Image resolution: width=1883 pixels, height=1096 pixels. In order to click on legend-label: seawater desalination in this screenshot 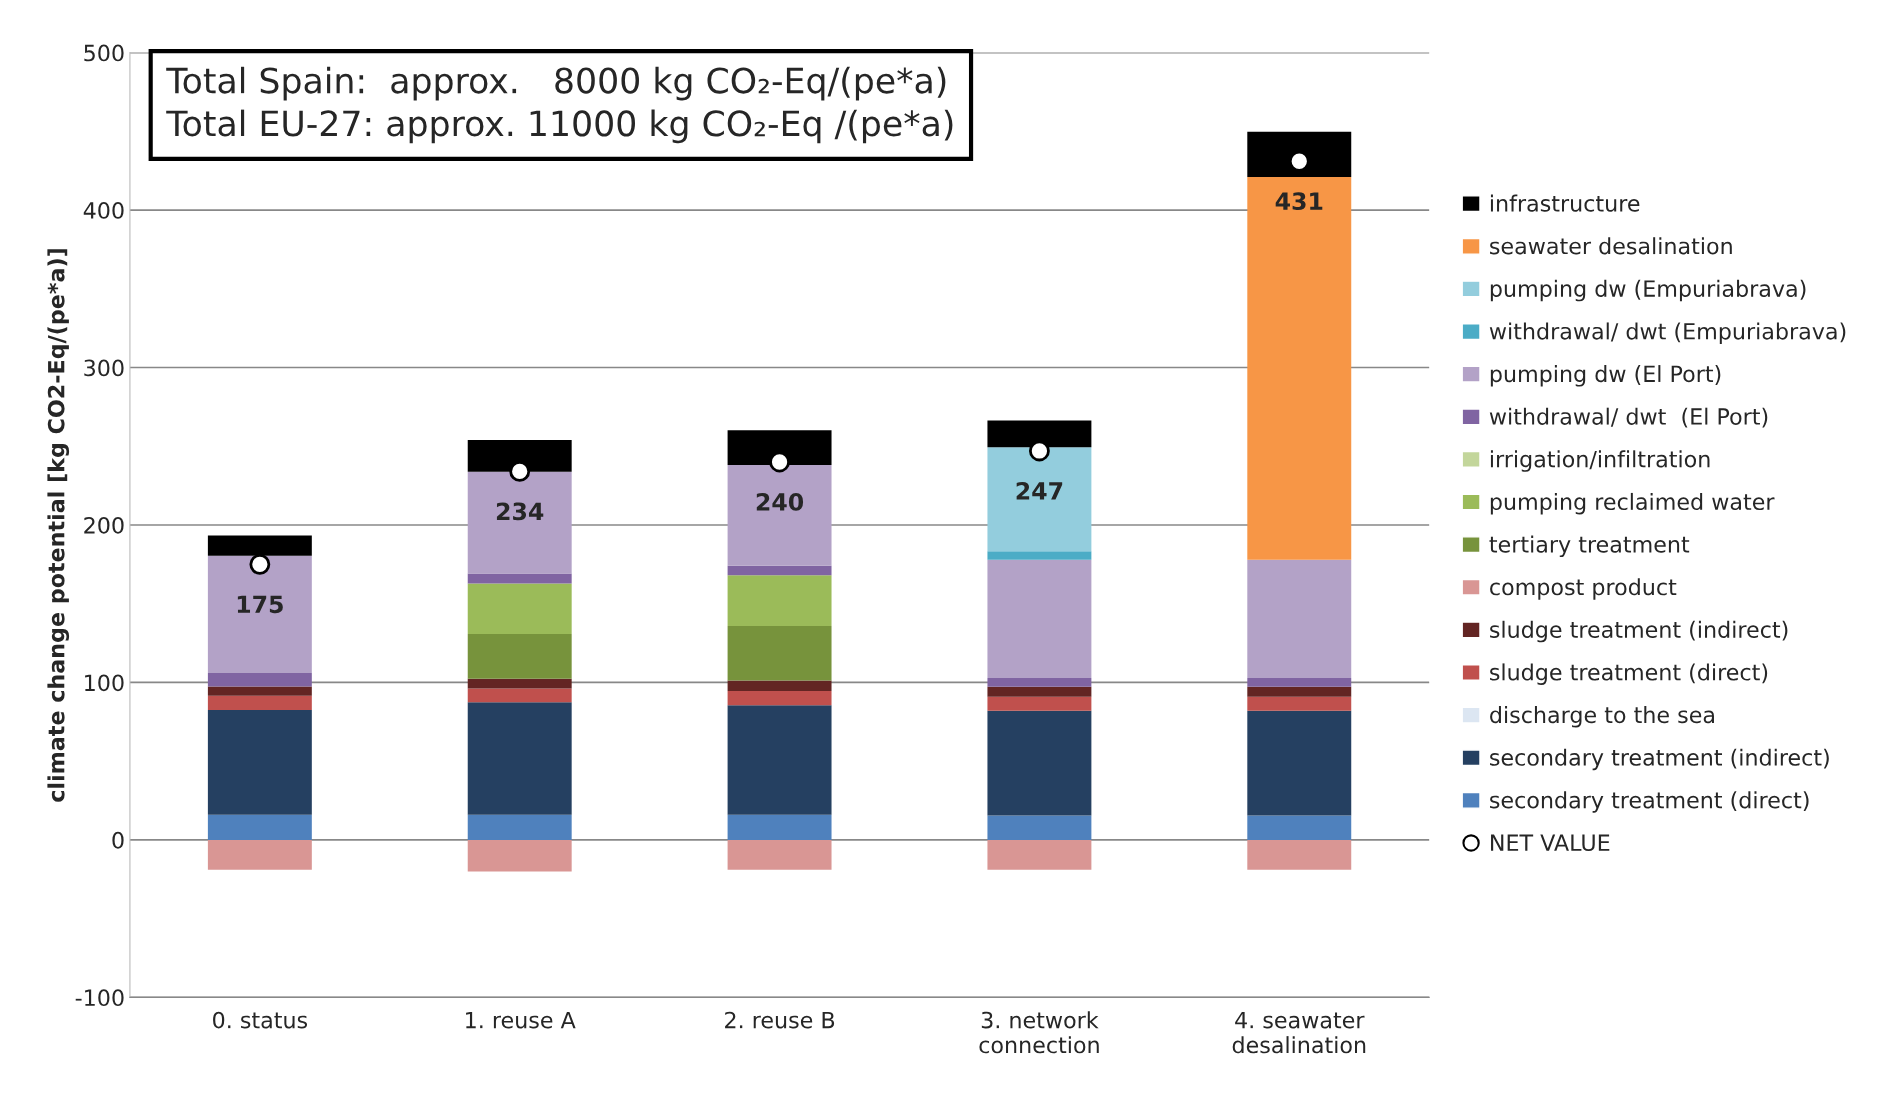, I will do `click(1611, 246)`.